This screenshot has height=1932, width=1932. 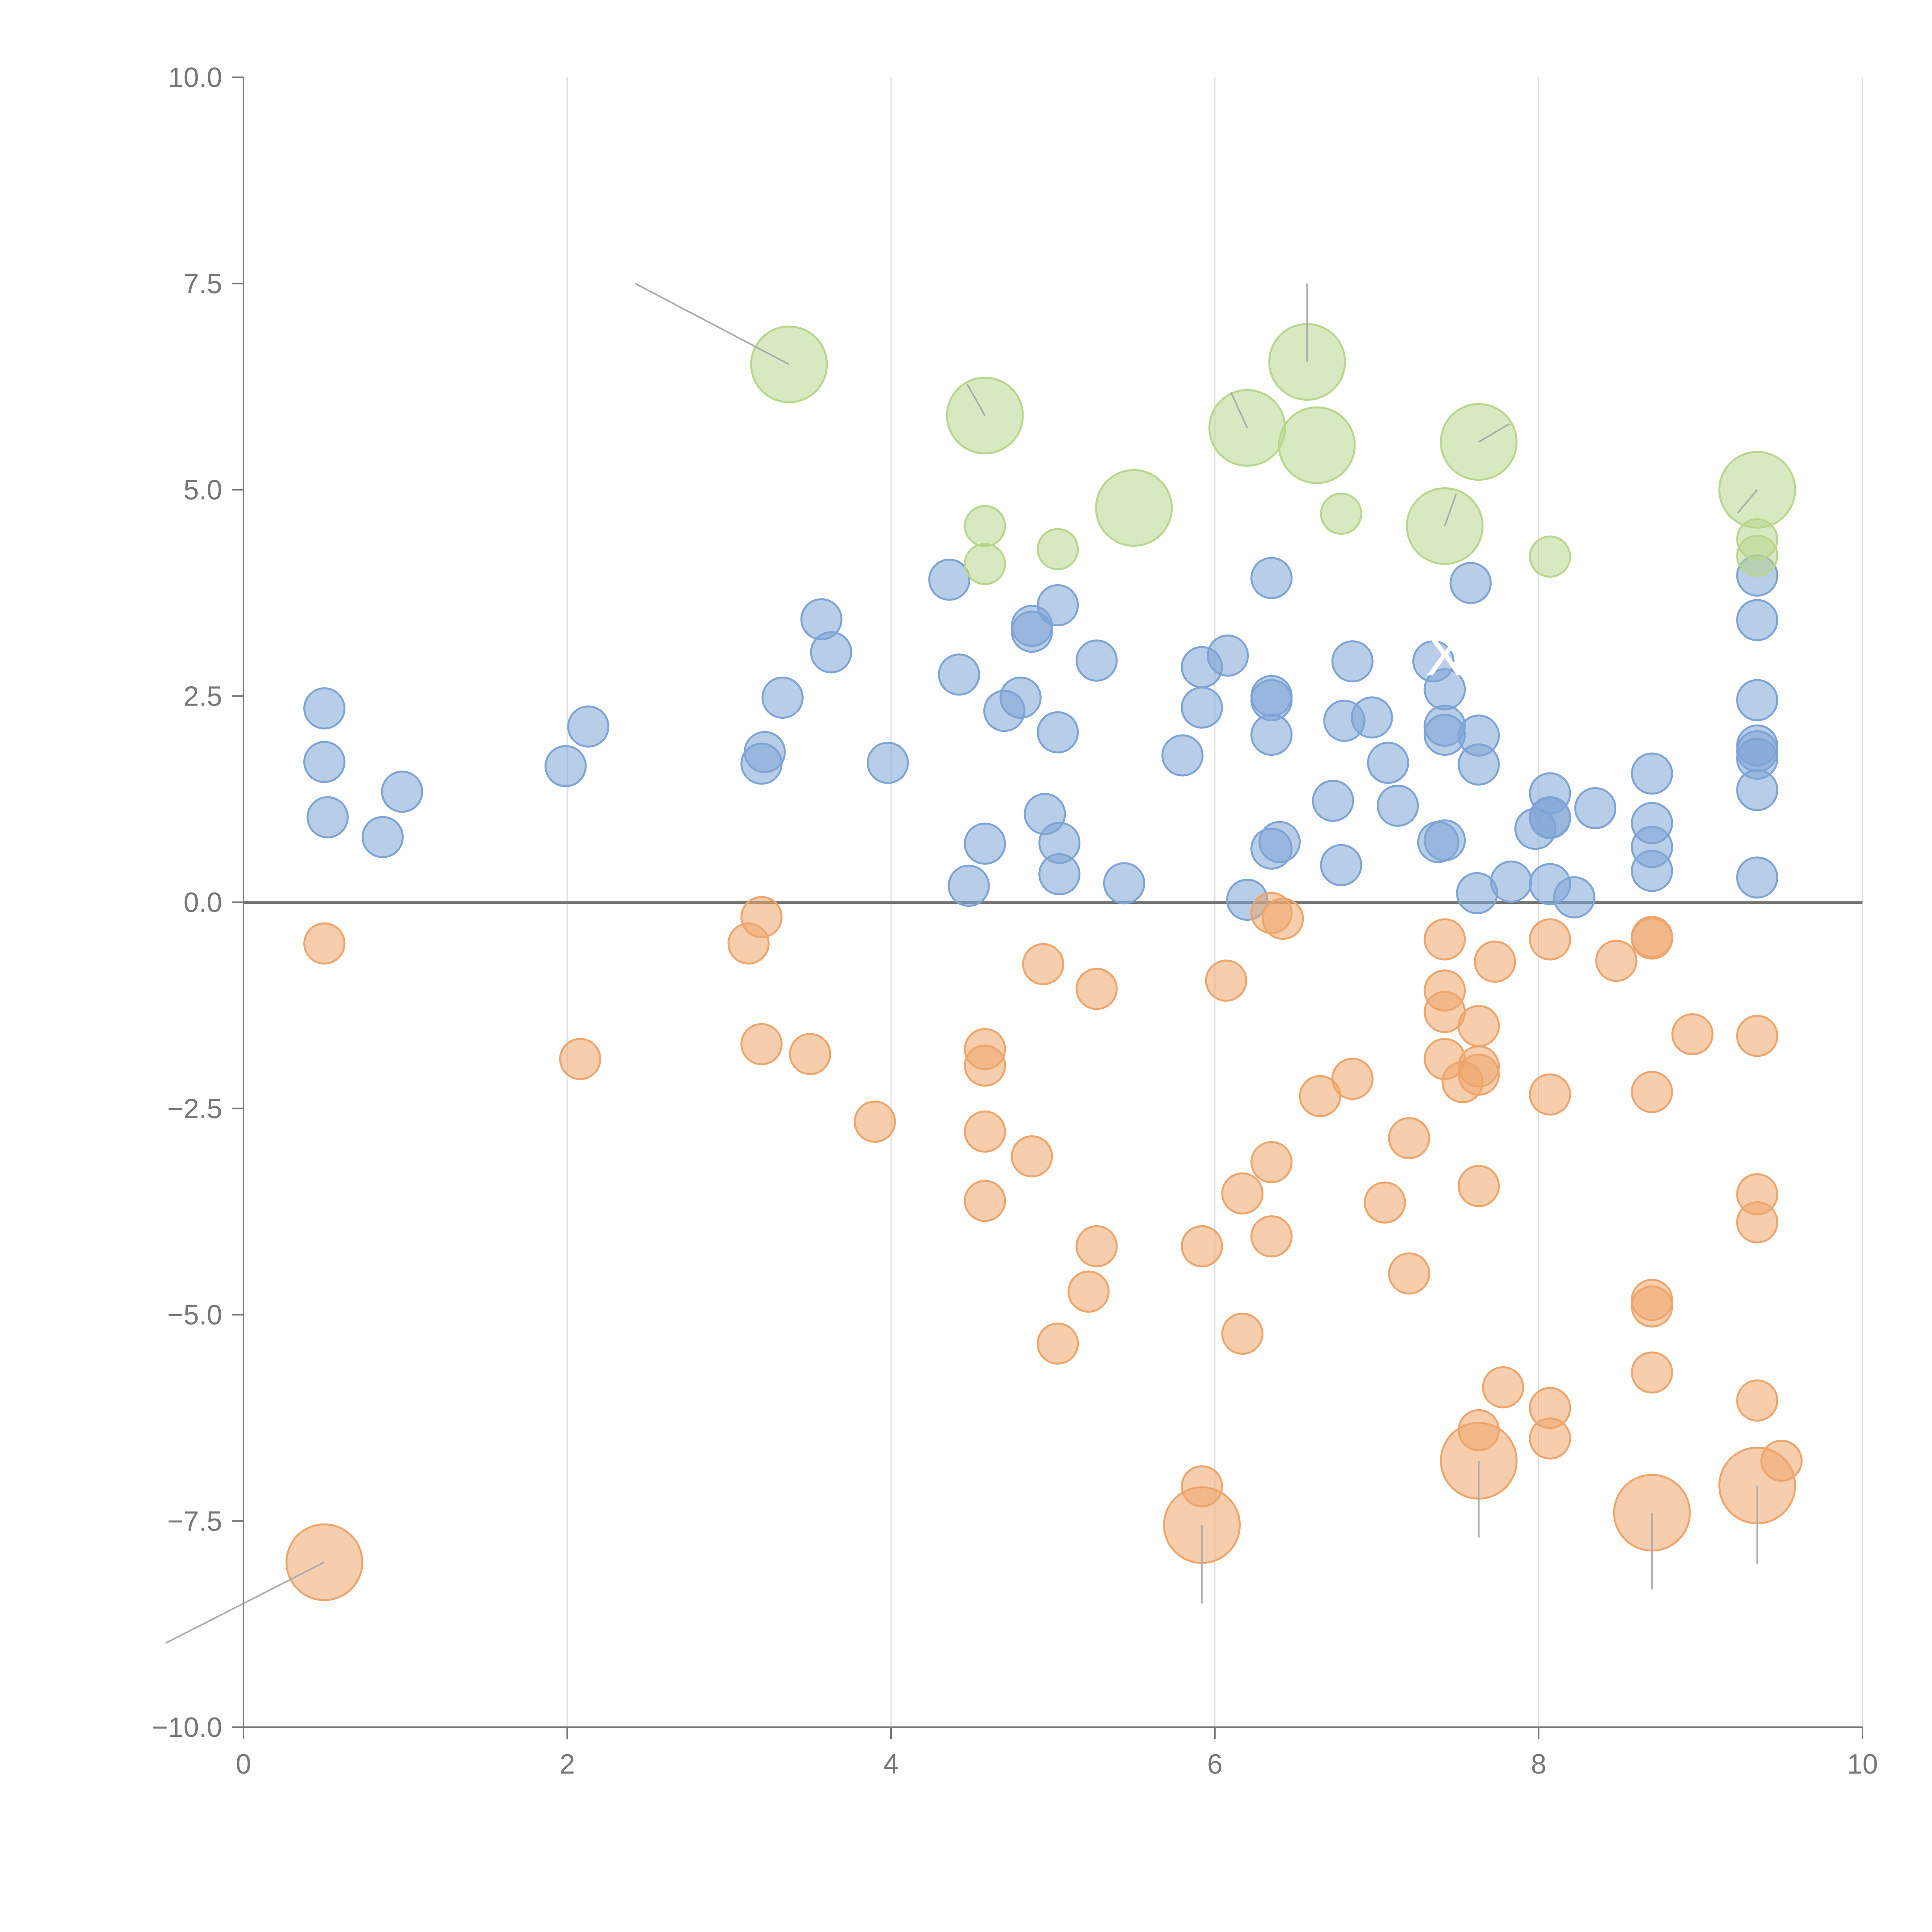 I want to click on y-tick-label: −7.5, so click(x=194, y=1522).